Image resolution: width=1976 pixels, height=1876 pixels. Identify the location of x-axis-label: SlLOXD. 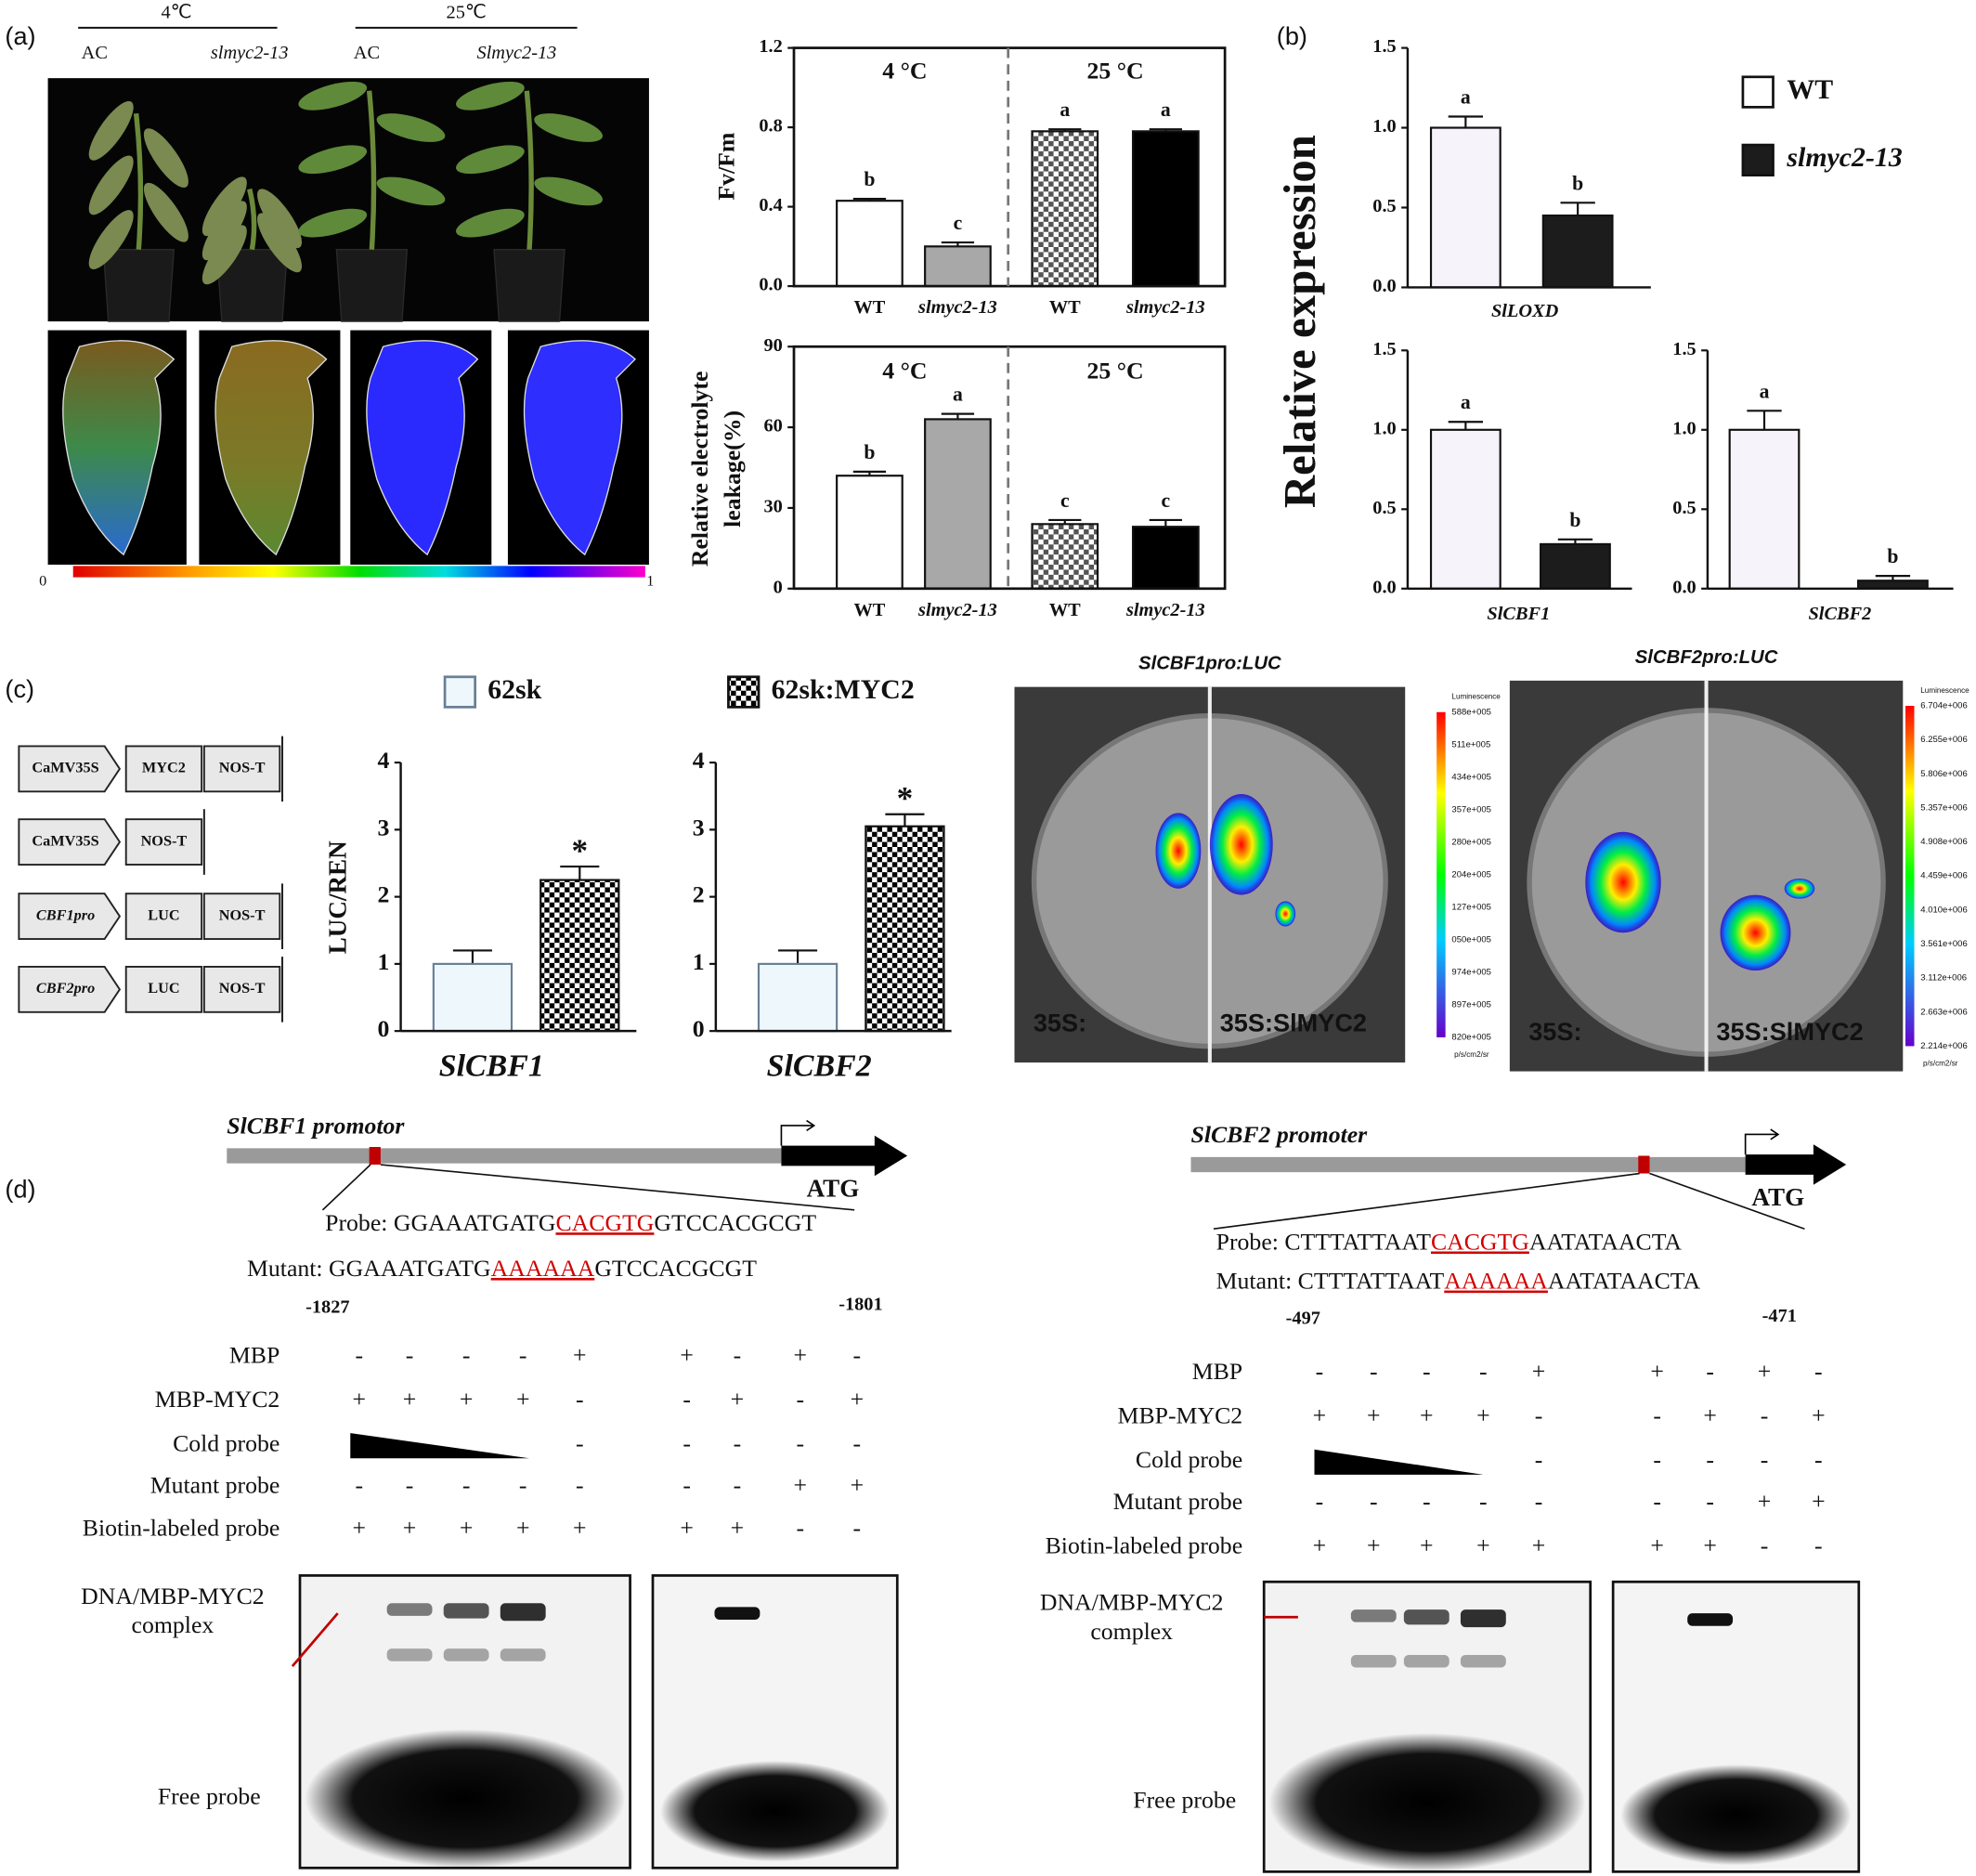
(1525, 311).